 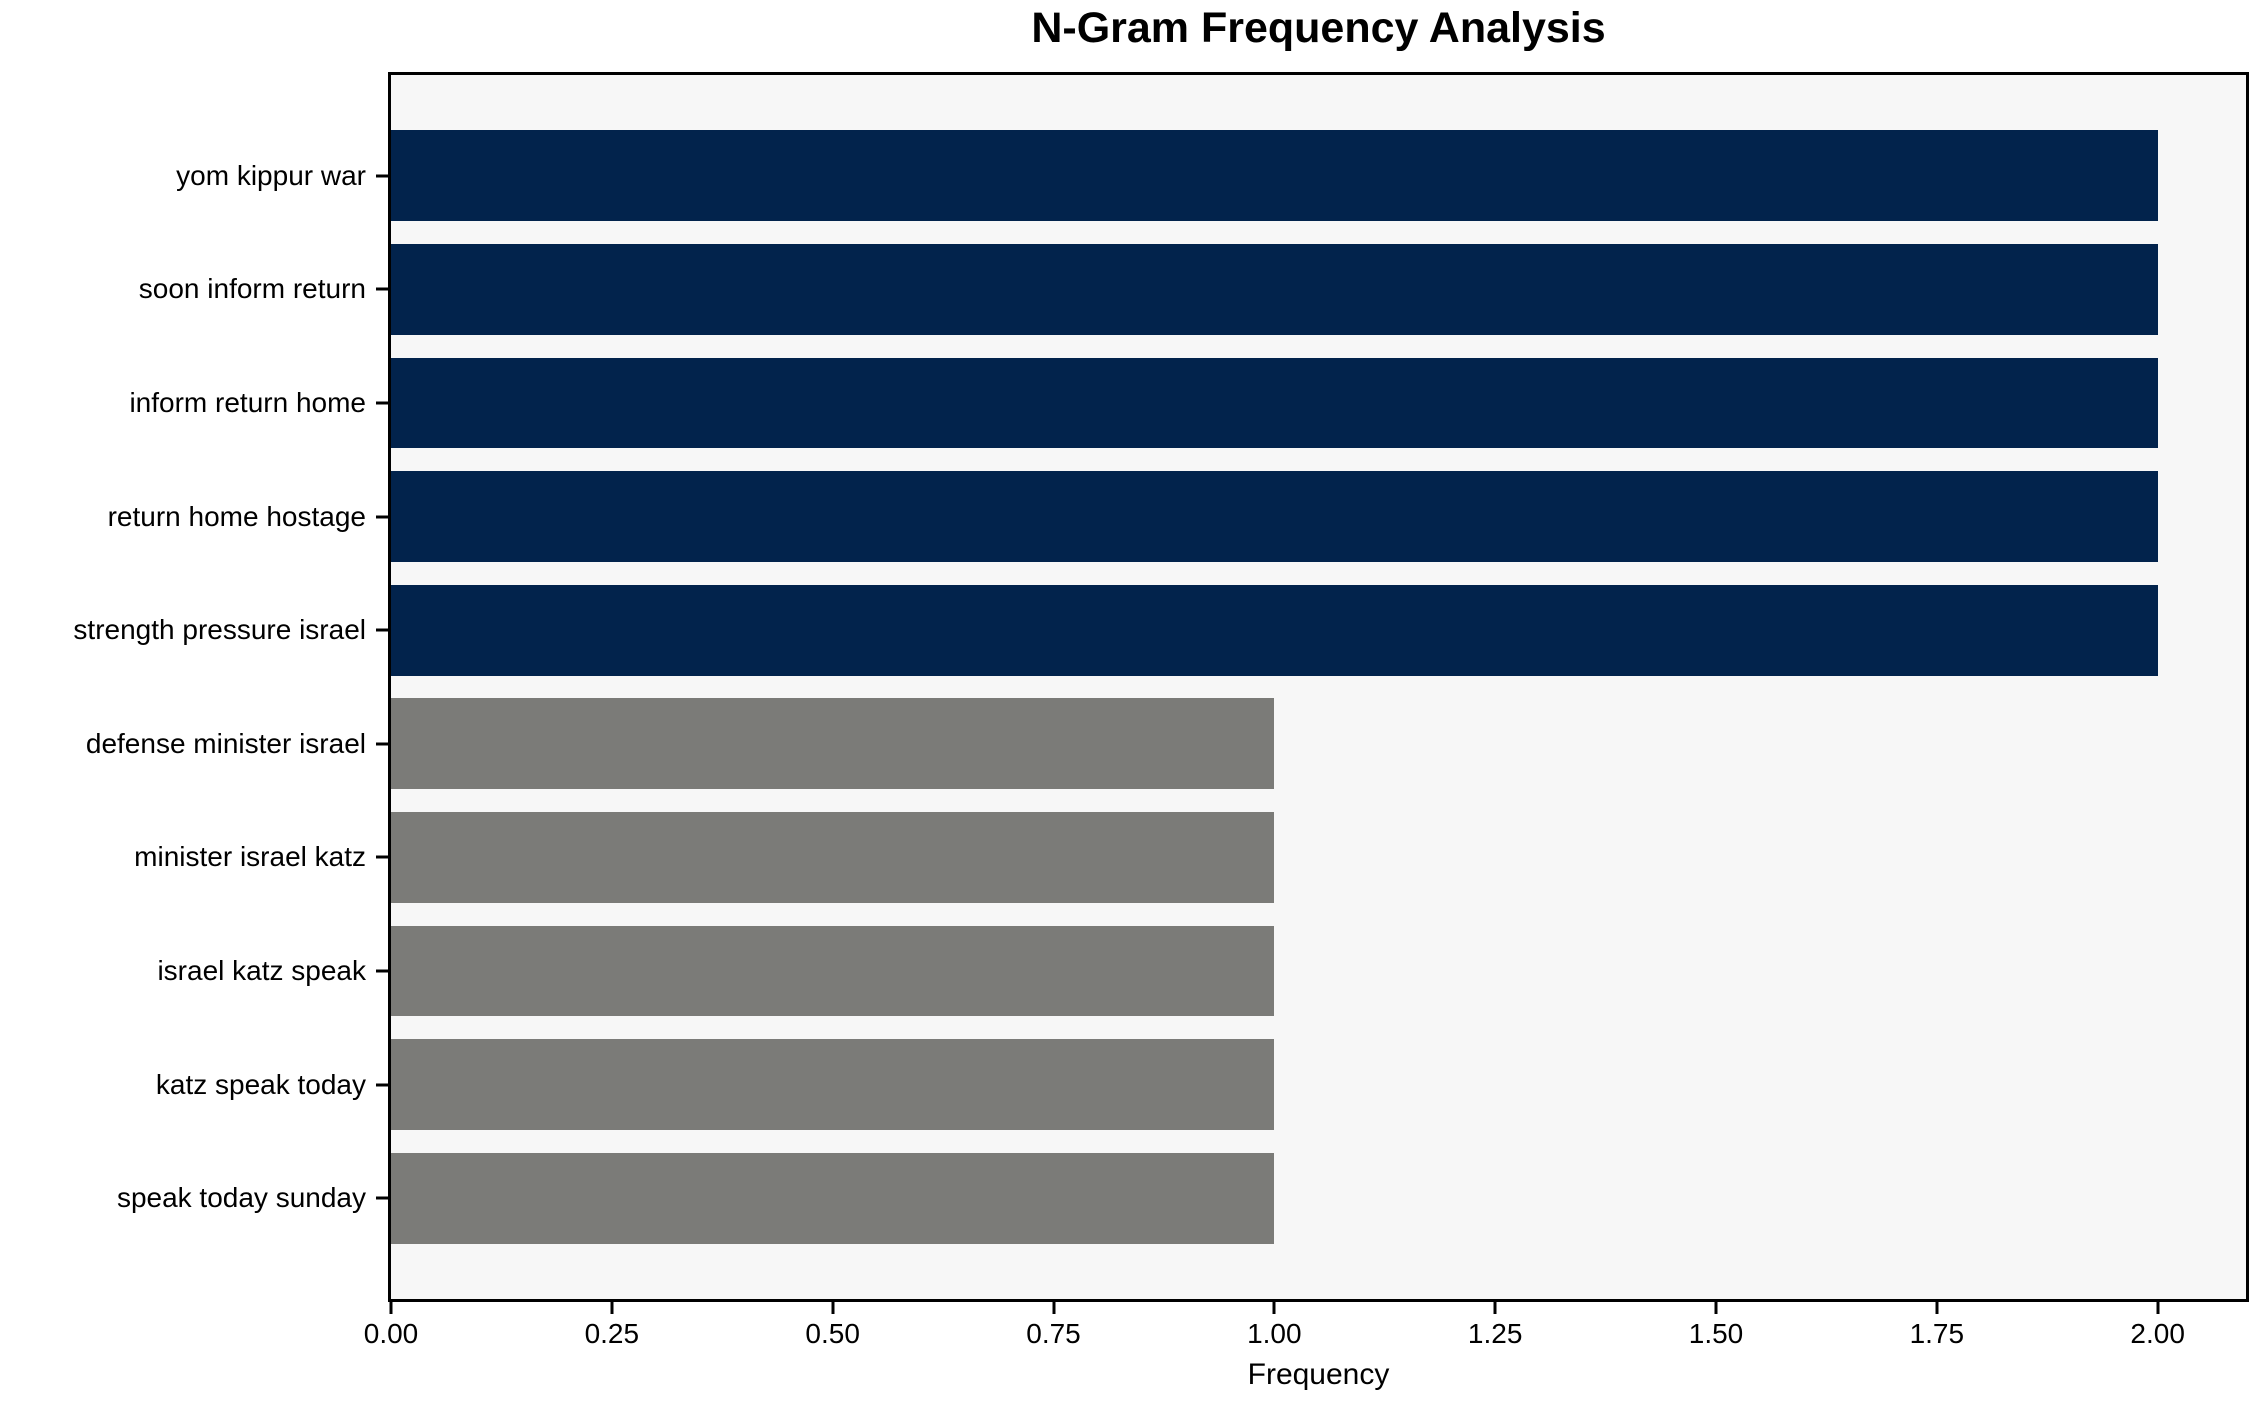 I want to click on x-axis-label: Frequency, so click(x=1318, y=1374).